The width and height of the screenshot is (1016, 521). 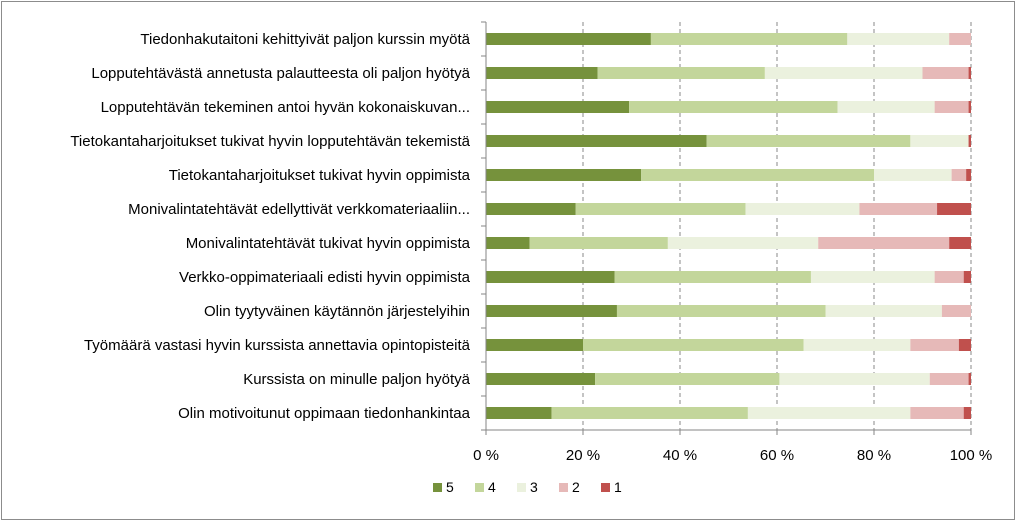 What do you see at coordinates (583, 455) in the screenshot?
I see `x-tick-label: 20 %` at bounding box center [583, 455].